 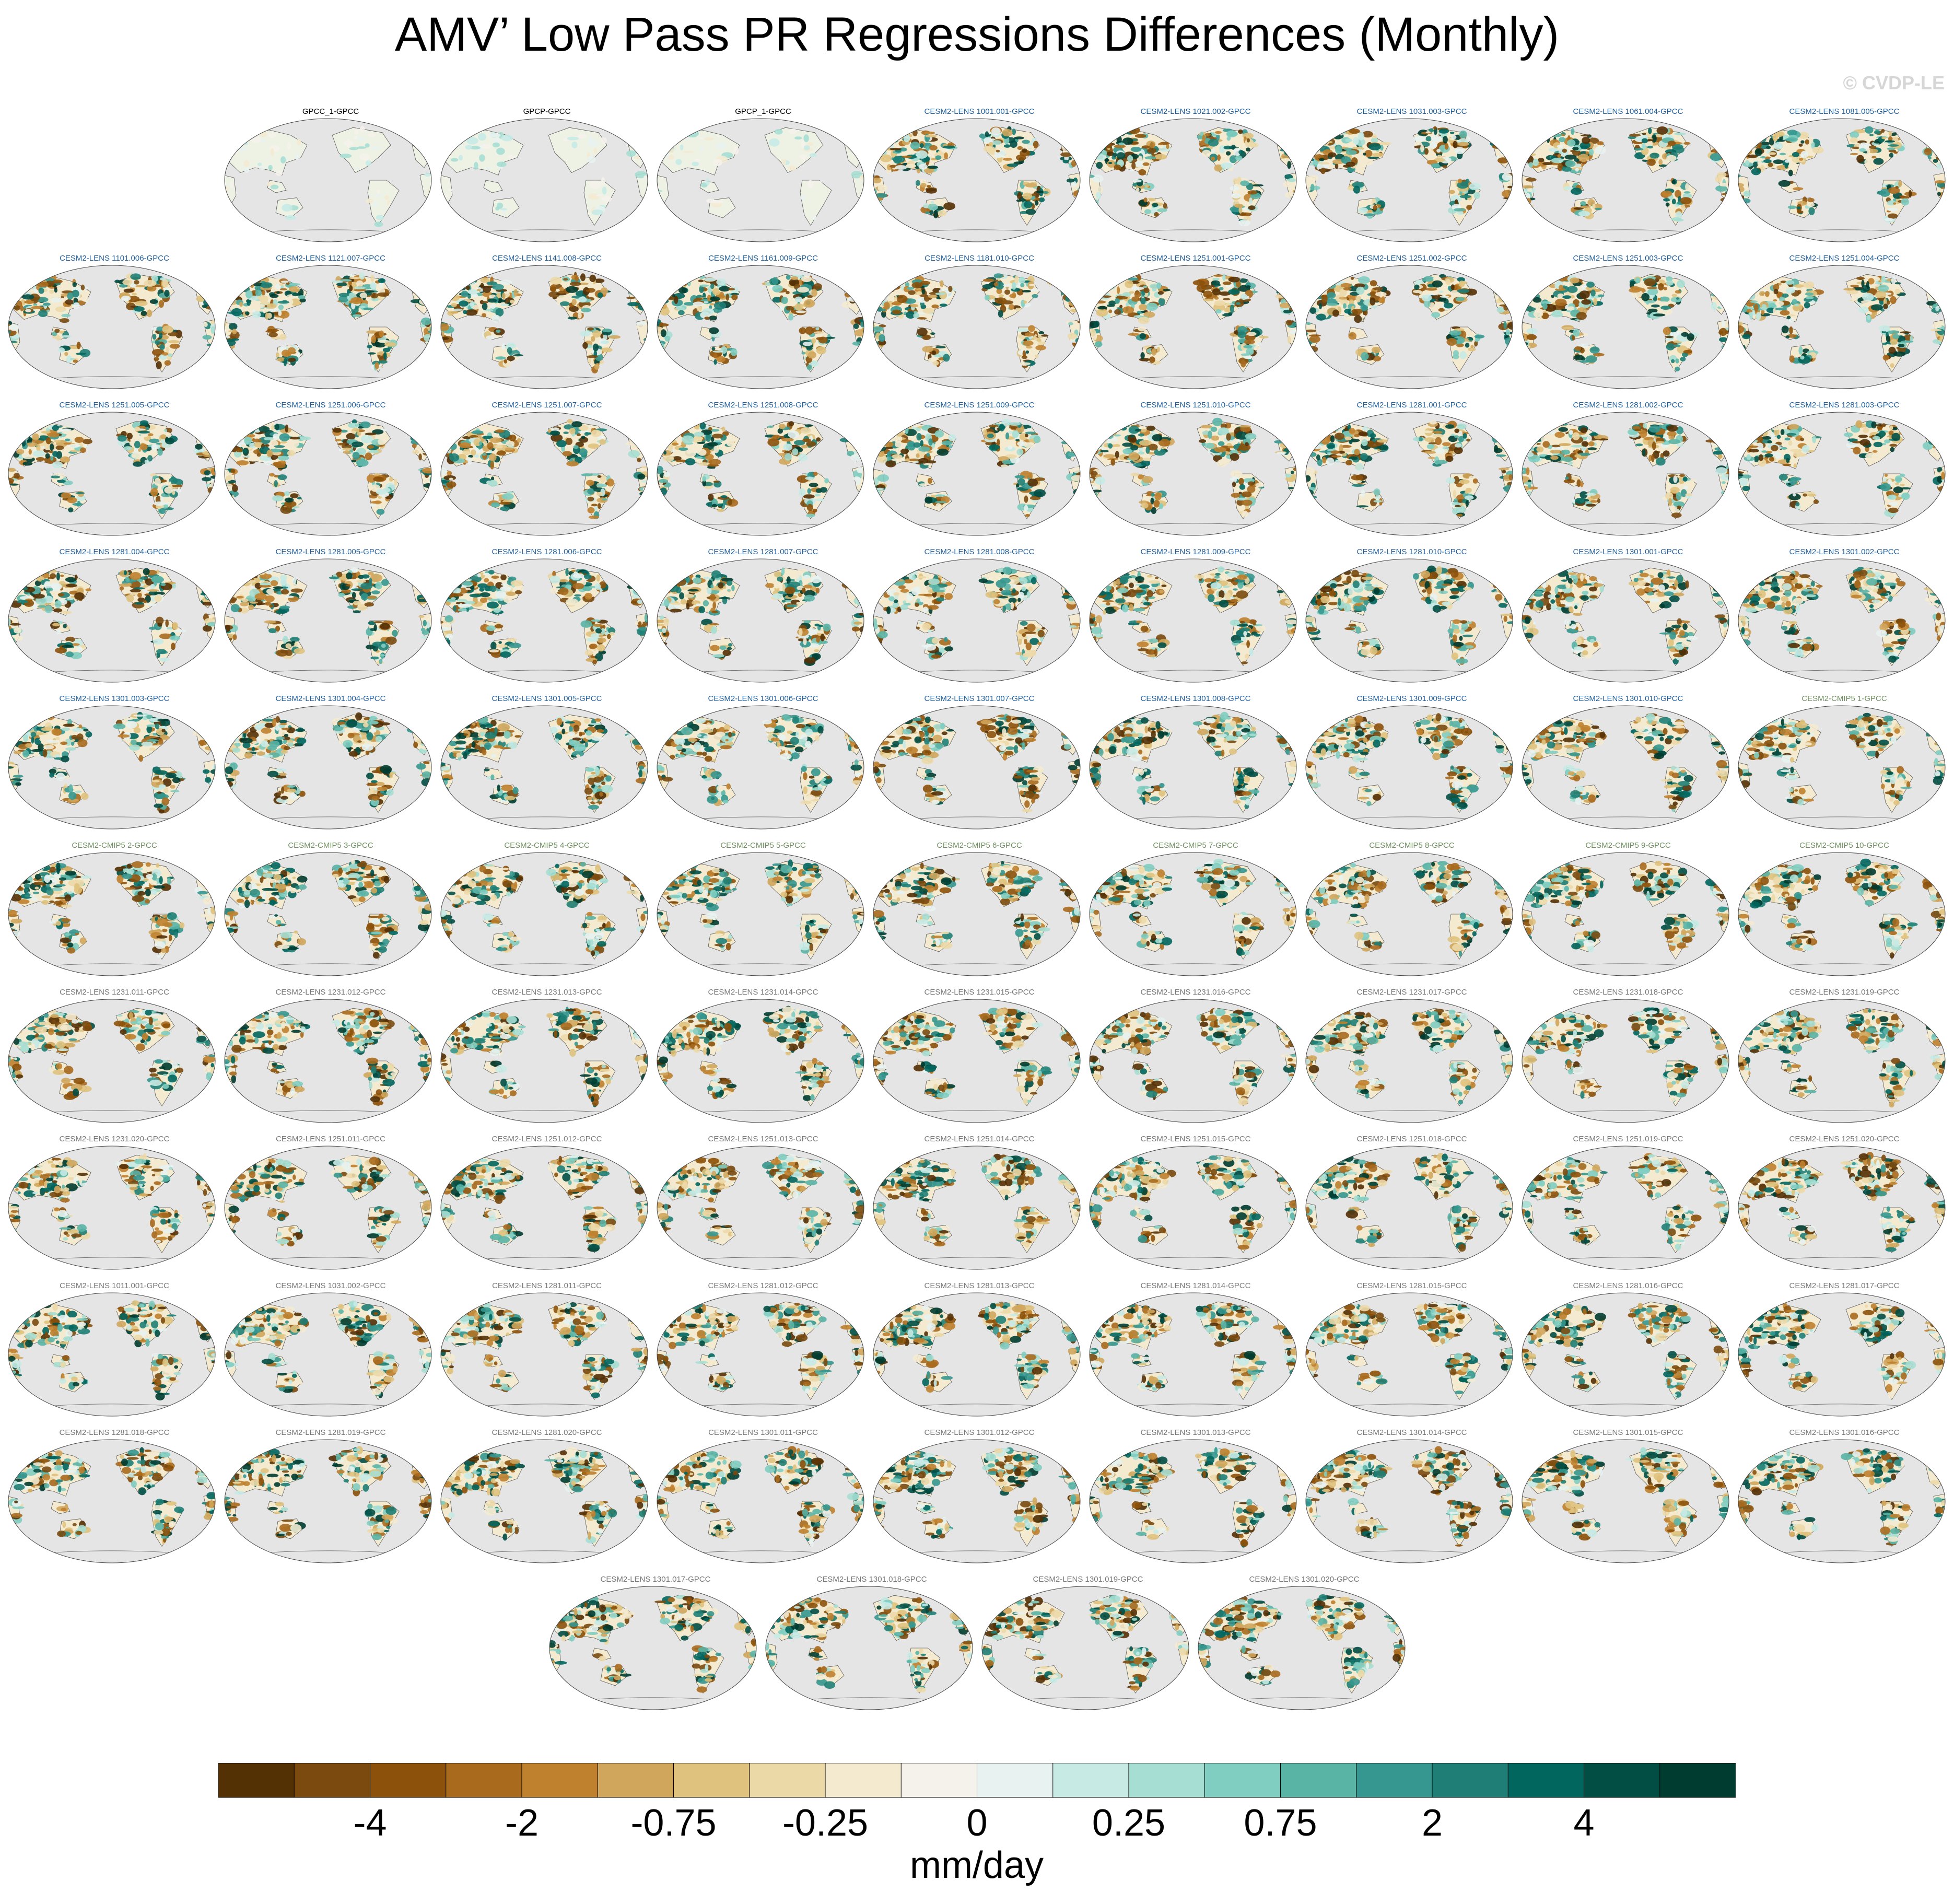 I want to click on colorbar-tick-label: -0.25, so click(x=825, y=1823).